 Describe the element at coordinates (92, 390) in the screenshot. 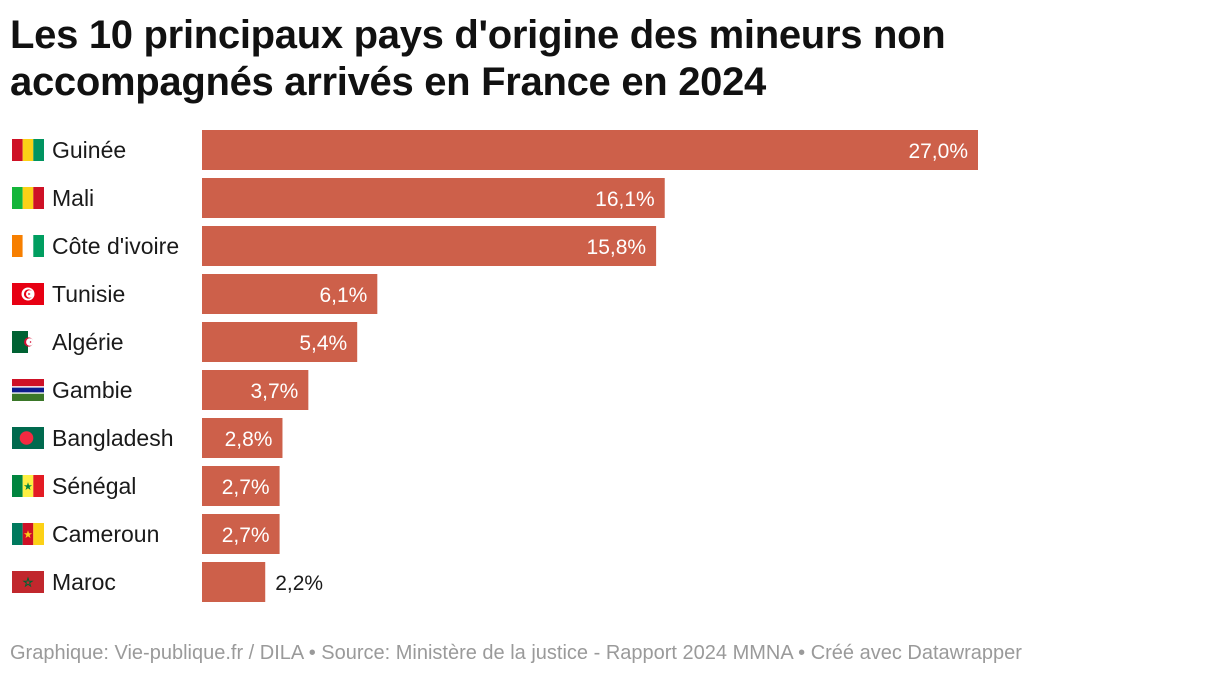

I see `category-label: Gambie` at that location.